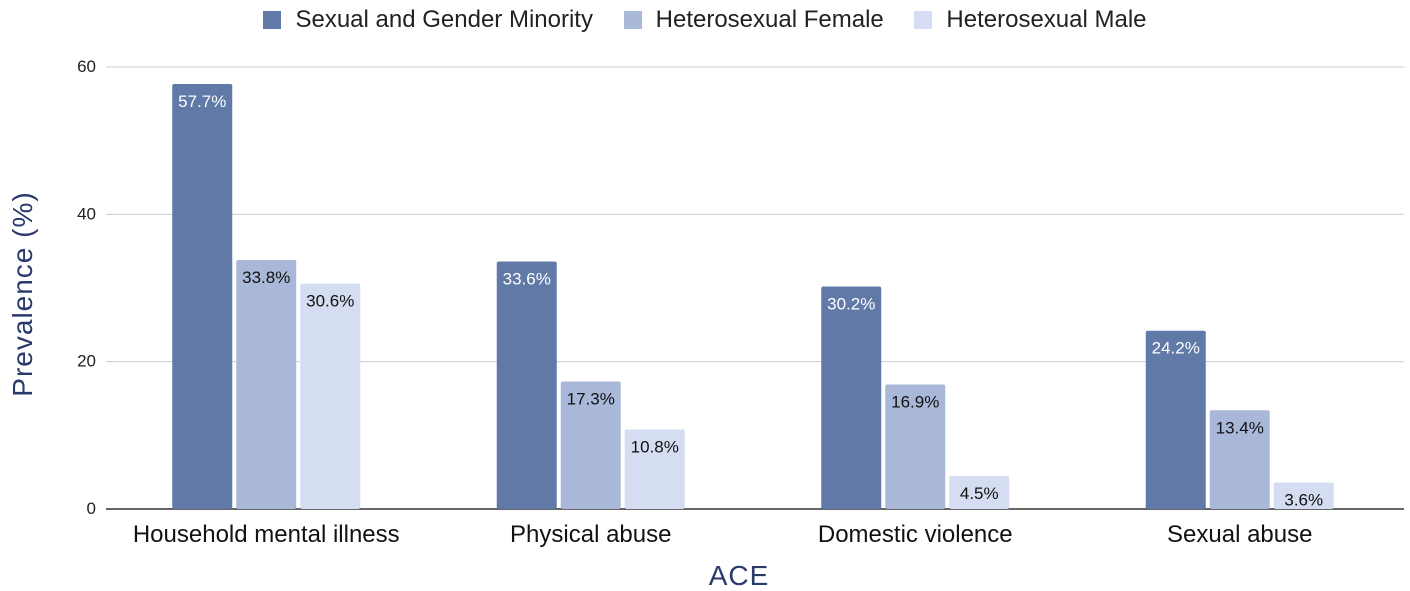  Describe the element at coordinates (915, 534) in the screenshot. I see `x-tick-label: Domestic violence` at that location.